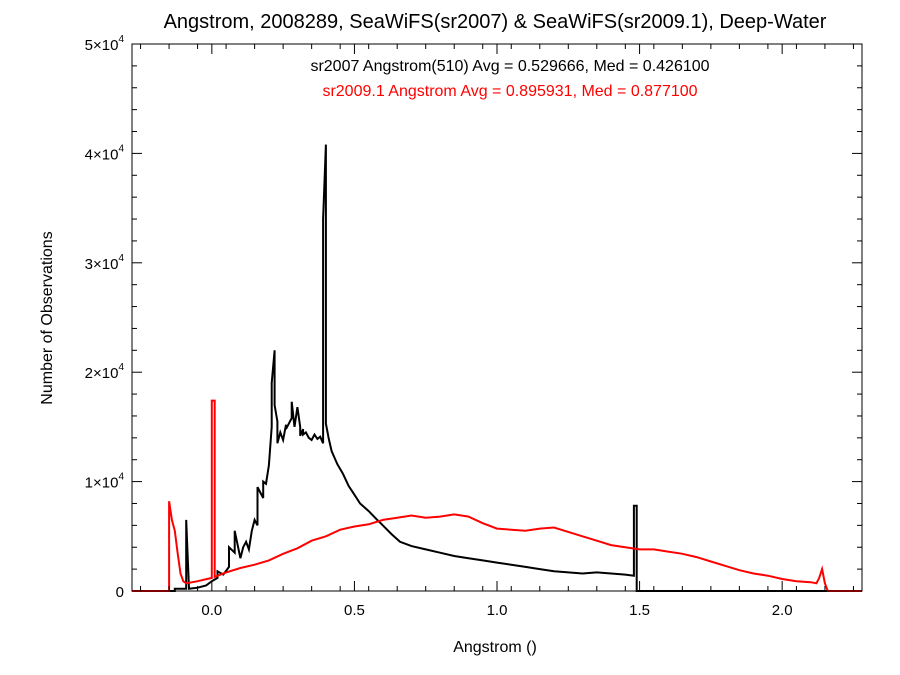  I want to click on y-tick-label: 1×10⁴, so click(105, 482).